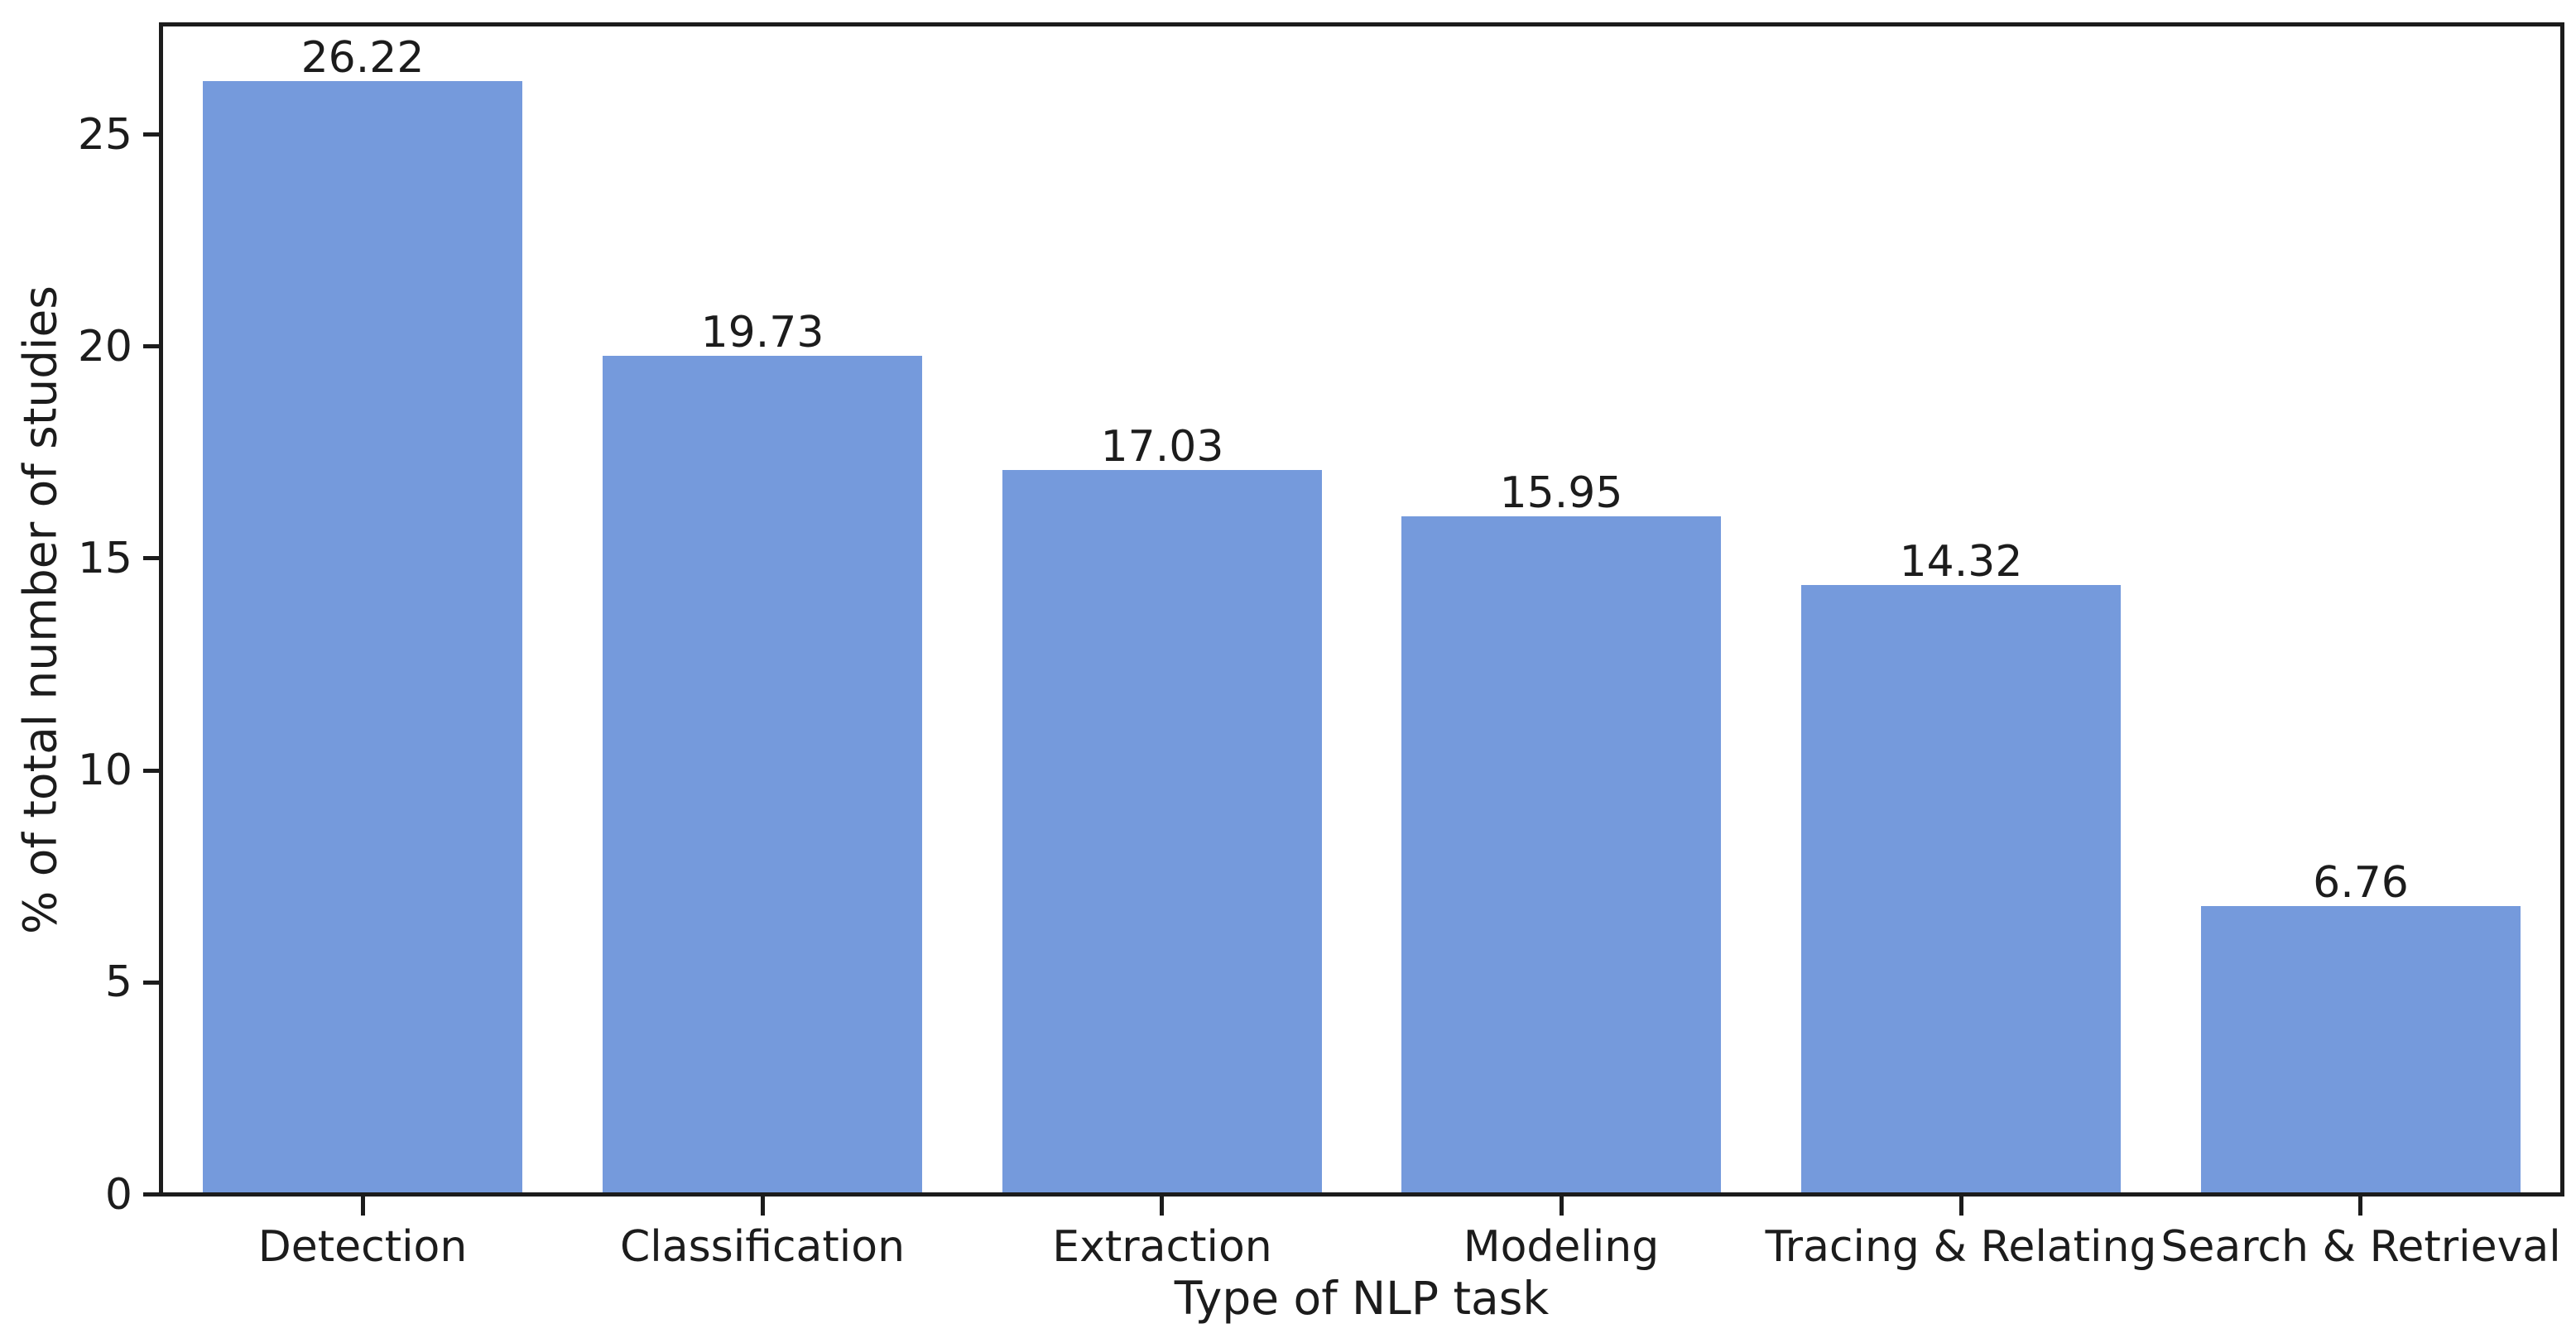 This screenshot has height=1338, width=2576. I want to click on bar-value-label: 6.76, so click(2361, 883).